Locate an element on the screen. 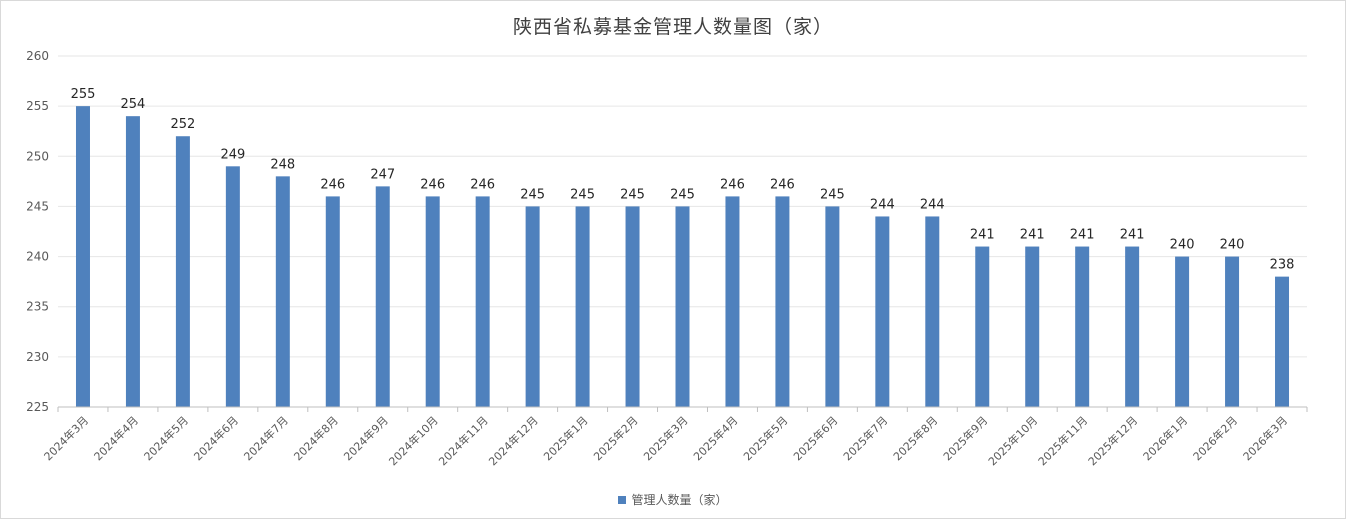 This screenshot has height=522, width=1348. data-label: 255 is located at coordinates (83, 94).